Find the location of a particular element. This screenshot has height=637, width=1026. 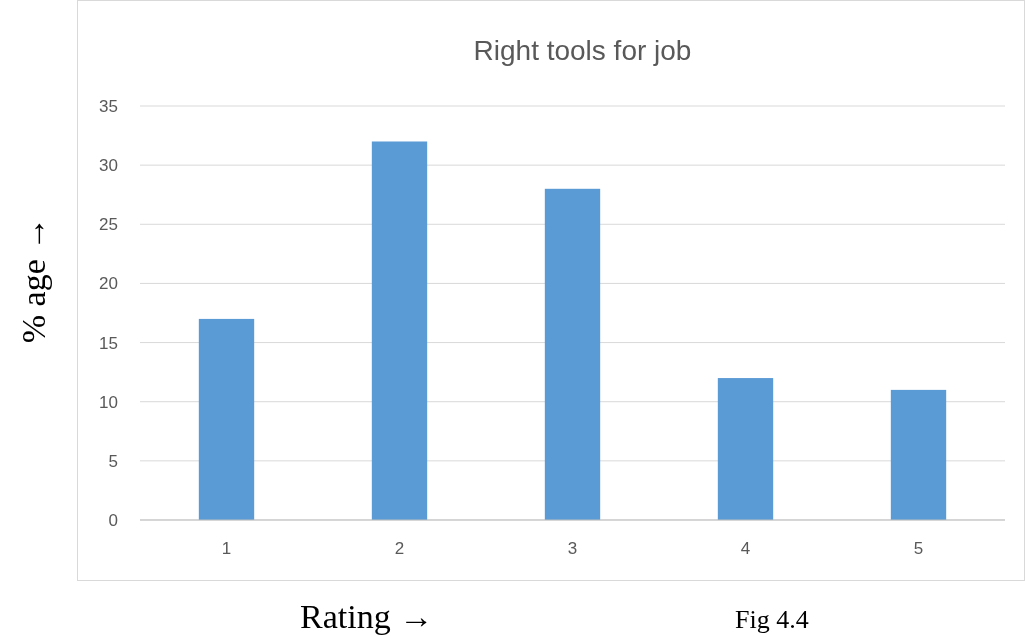

x-tick-label: 5 is located at coordinates (918, 548).